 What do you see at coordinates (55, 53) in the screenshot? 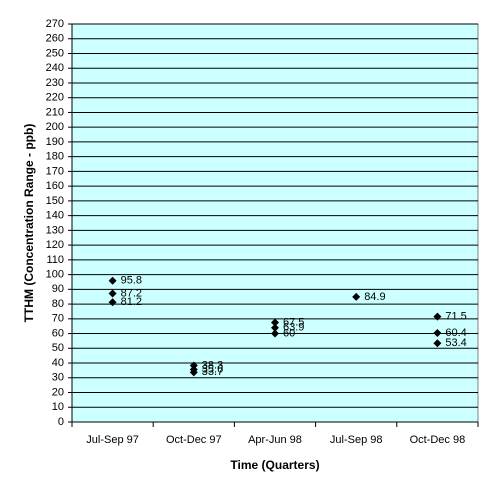
I see `y-tick-label: 250` at bounding box center [55, 53].